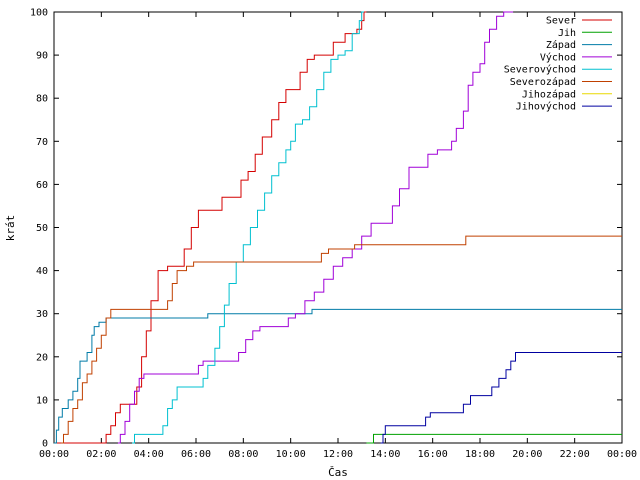 This screenshot has width=640, height=480. What do you see at coordinates (561, 21) in the screenshot?
I see `legend-label: Sever` at bounding box center [561, 21].